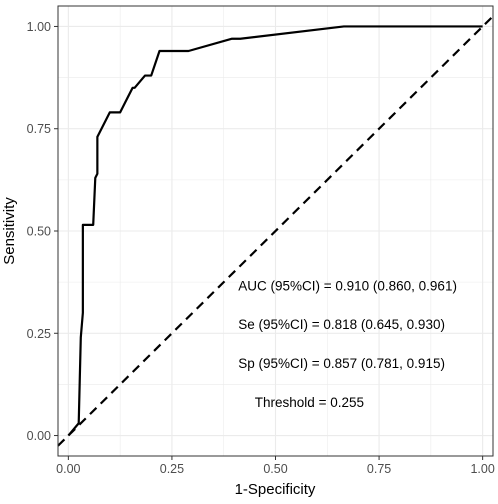 The image size is (498, 504). What do you see at coordinates (341, 324) in the screenshot?
I see `annotation-text: Se (95%CI) = 0.818 (0.645, 0.930)` at bounding box center [341, 324].